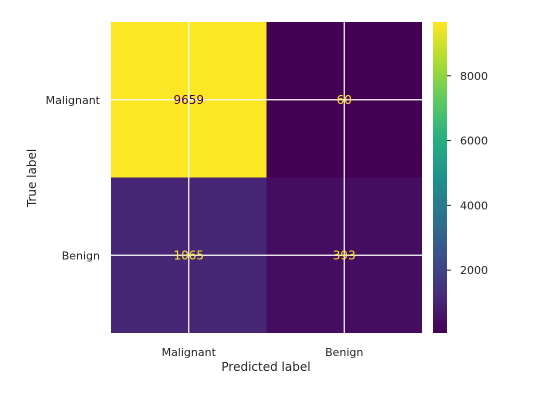  Describe the element at coordinates (474, 270) in the screenshot. I see `colorbar-tick-label: 2000` at that location.